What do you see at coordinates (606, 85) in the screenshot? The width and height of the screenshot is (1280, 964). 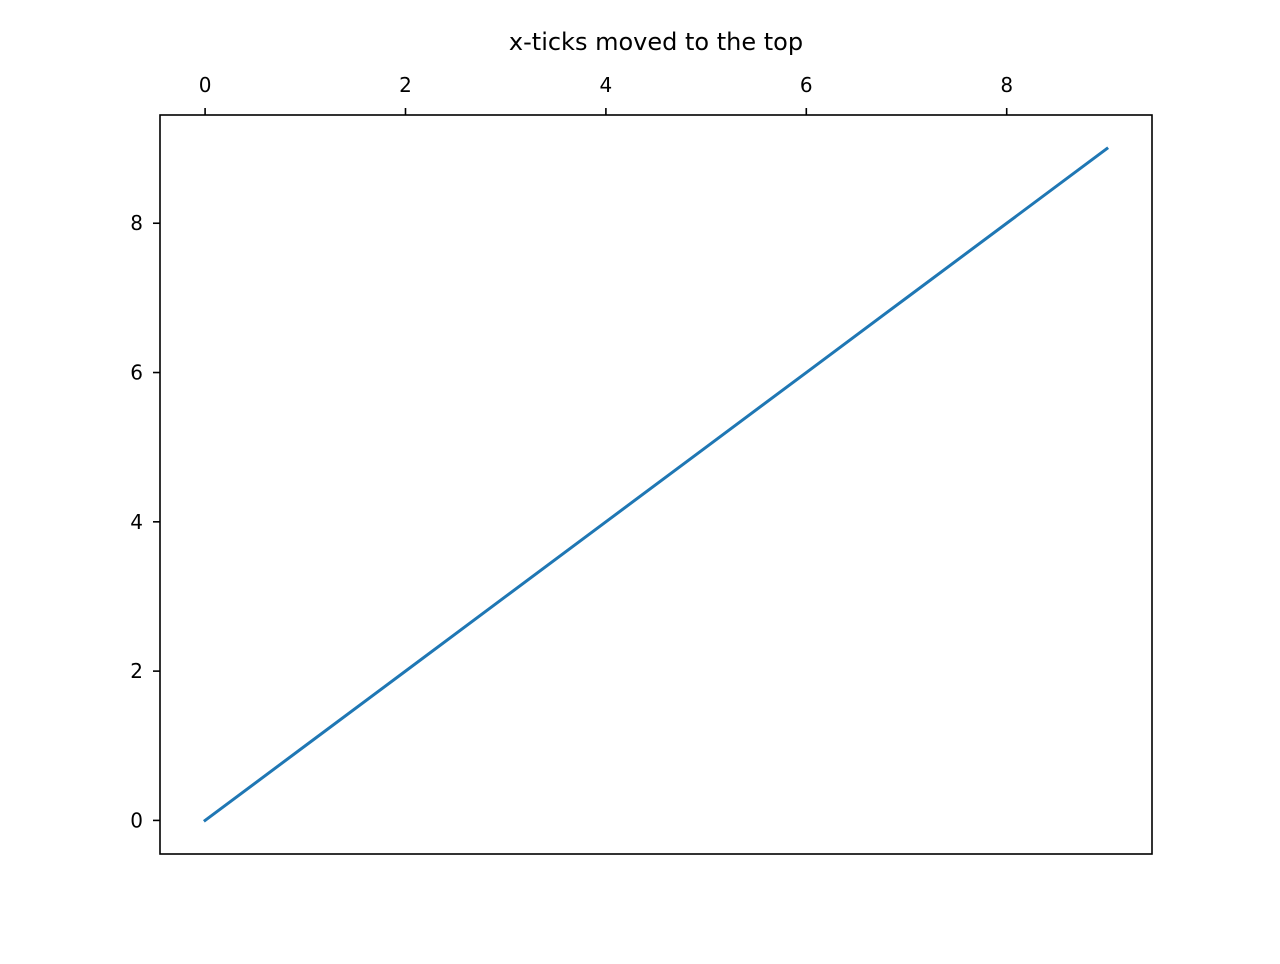 I see `x-tick-label: 4` at bounding box center [606, 85].